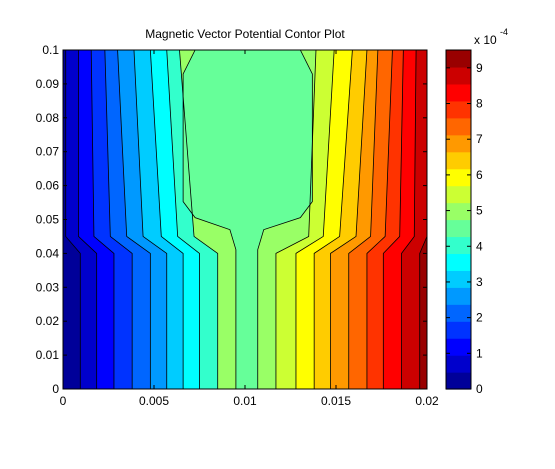 The image size is (555, 469). What do you see at coordinates (63, 401) in the screenshot?
I see `x-tick-label: 0` at bounding box center [63, 401].